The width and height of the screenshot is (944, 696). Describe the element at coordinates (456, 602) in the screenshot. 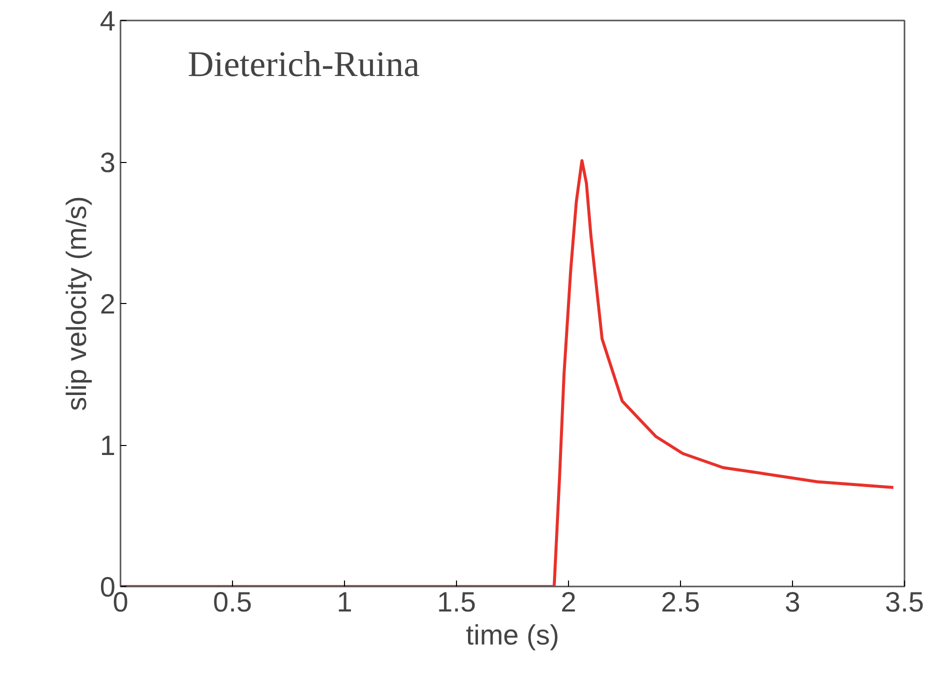

I see `x-tick-label: 1.5` at that location.